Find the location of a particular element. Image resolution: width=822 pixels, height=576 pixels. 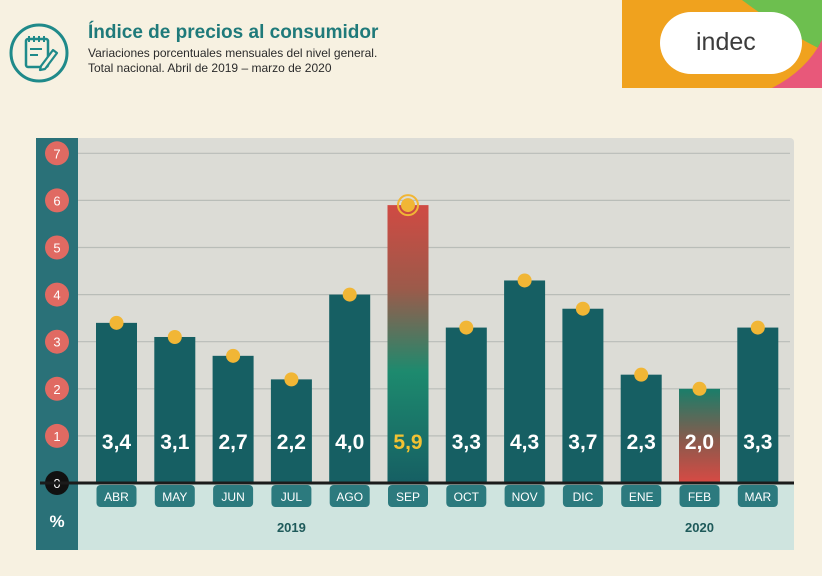

bar-dot-ring is located at coordinates (408, 205).